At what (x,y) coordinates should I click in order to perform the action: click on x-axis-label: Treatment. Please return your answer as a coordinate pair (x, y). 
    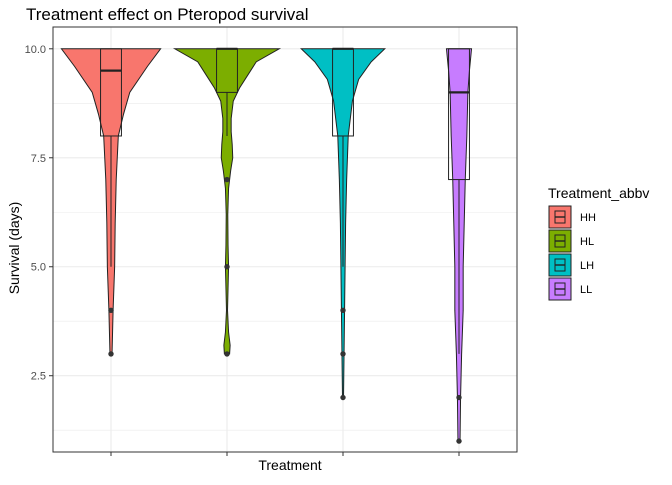
    Looking at the image, I should click on (289, 465).